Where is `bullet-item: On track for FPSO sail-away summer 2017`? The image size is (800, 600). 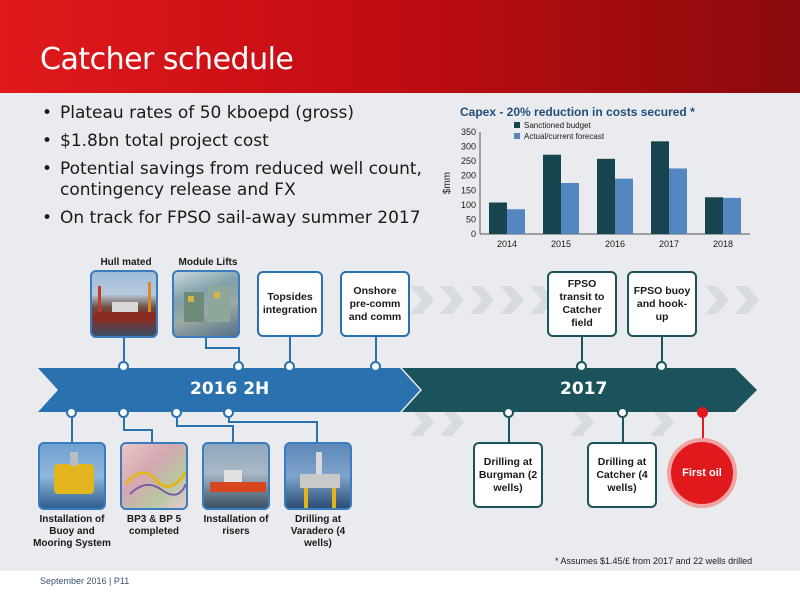
bullet-item: On track for FPSO sail-away summer 2017 is located at coordinates (242, 218).